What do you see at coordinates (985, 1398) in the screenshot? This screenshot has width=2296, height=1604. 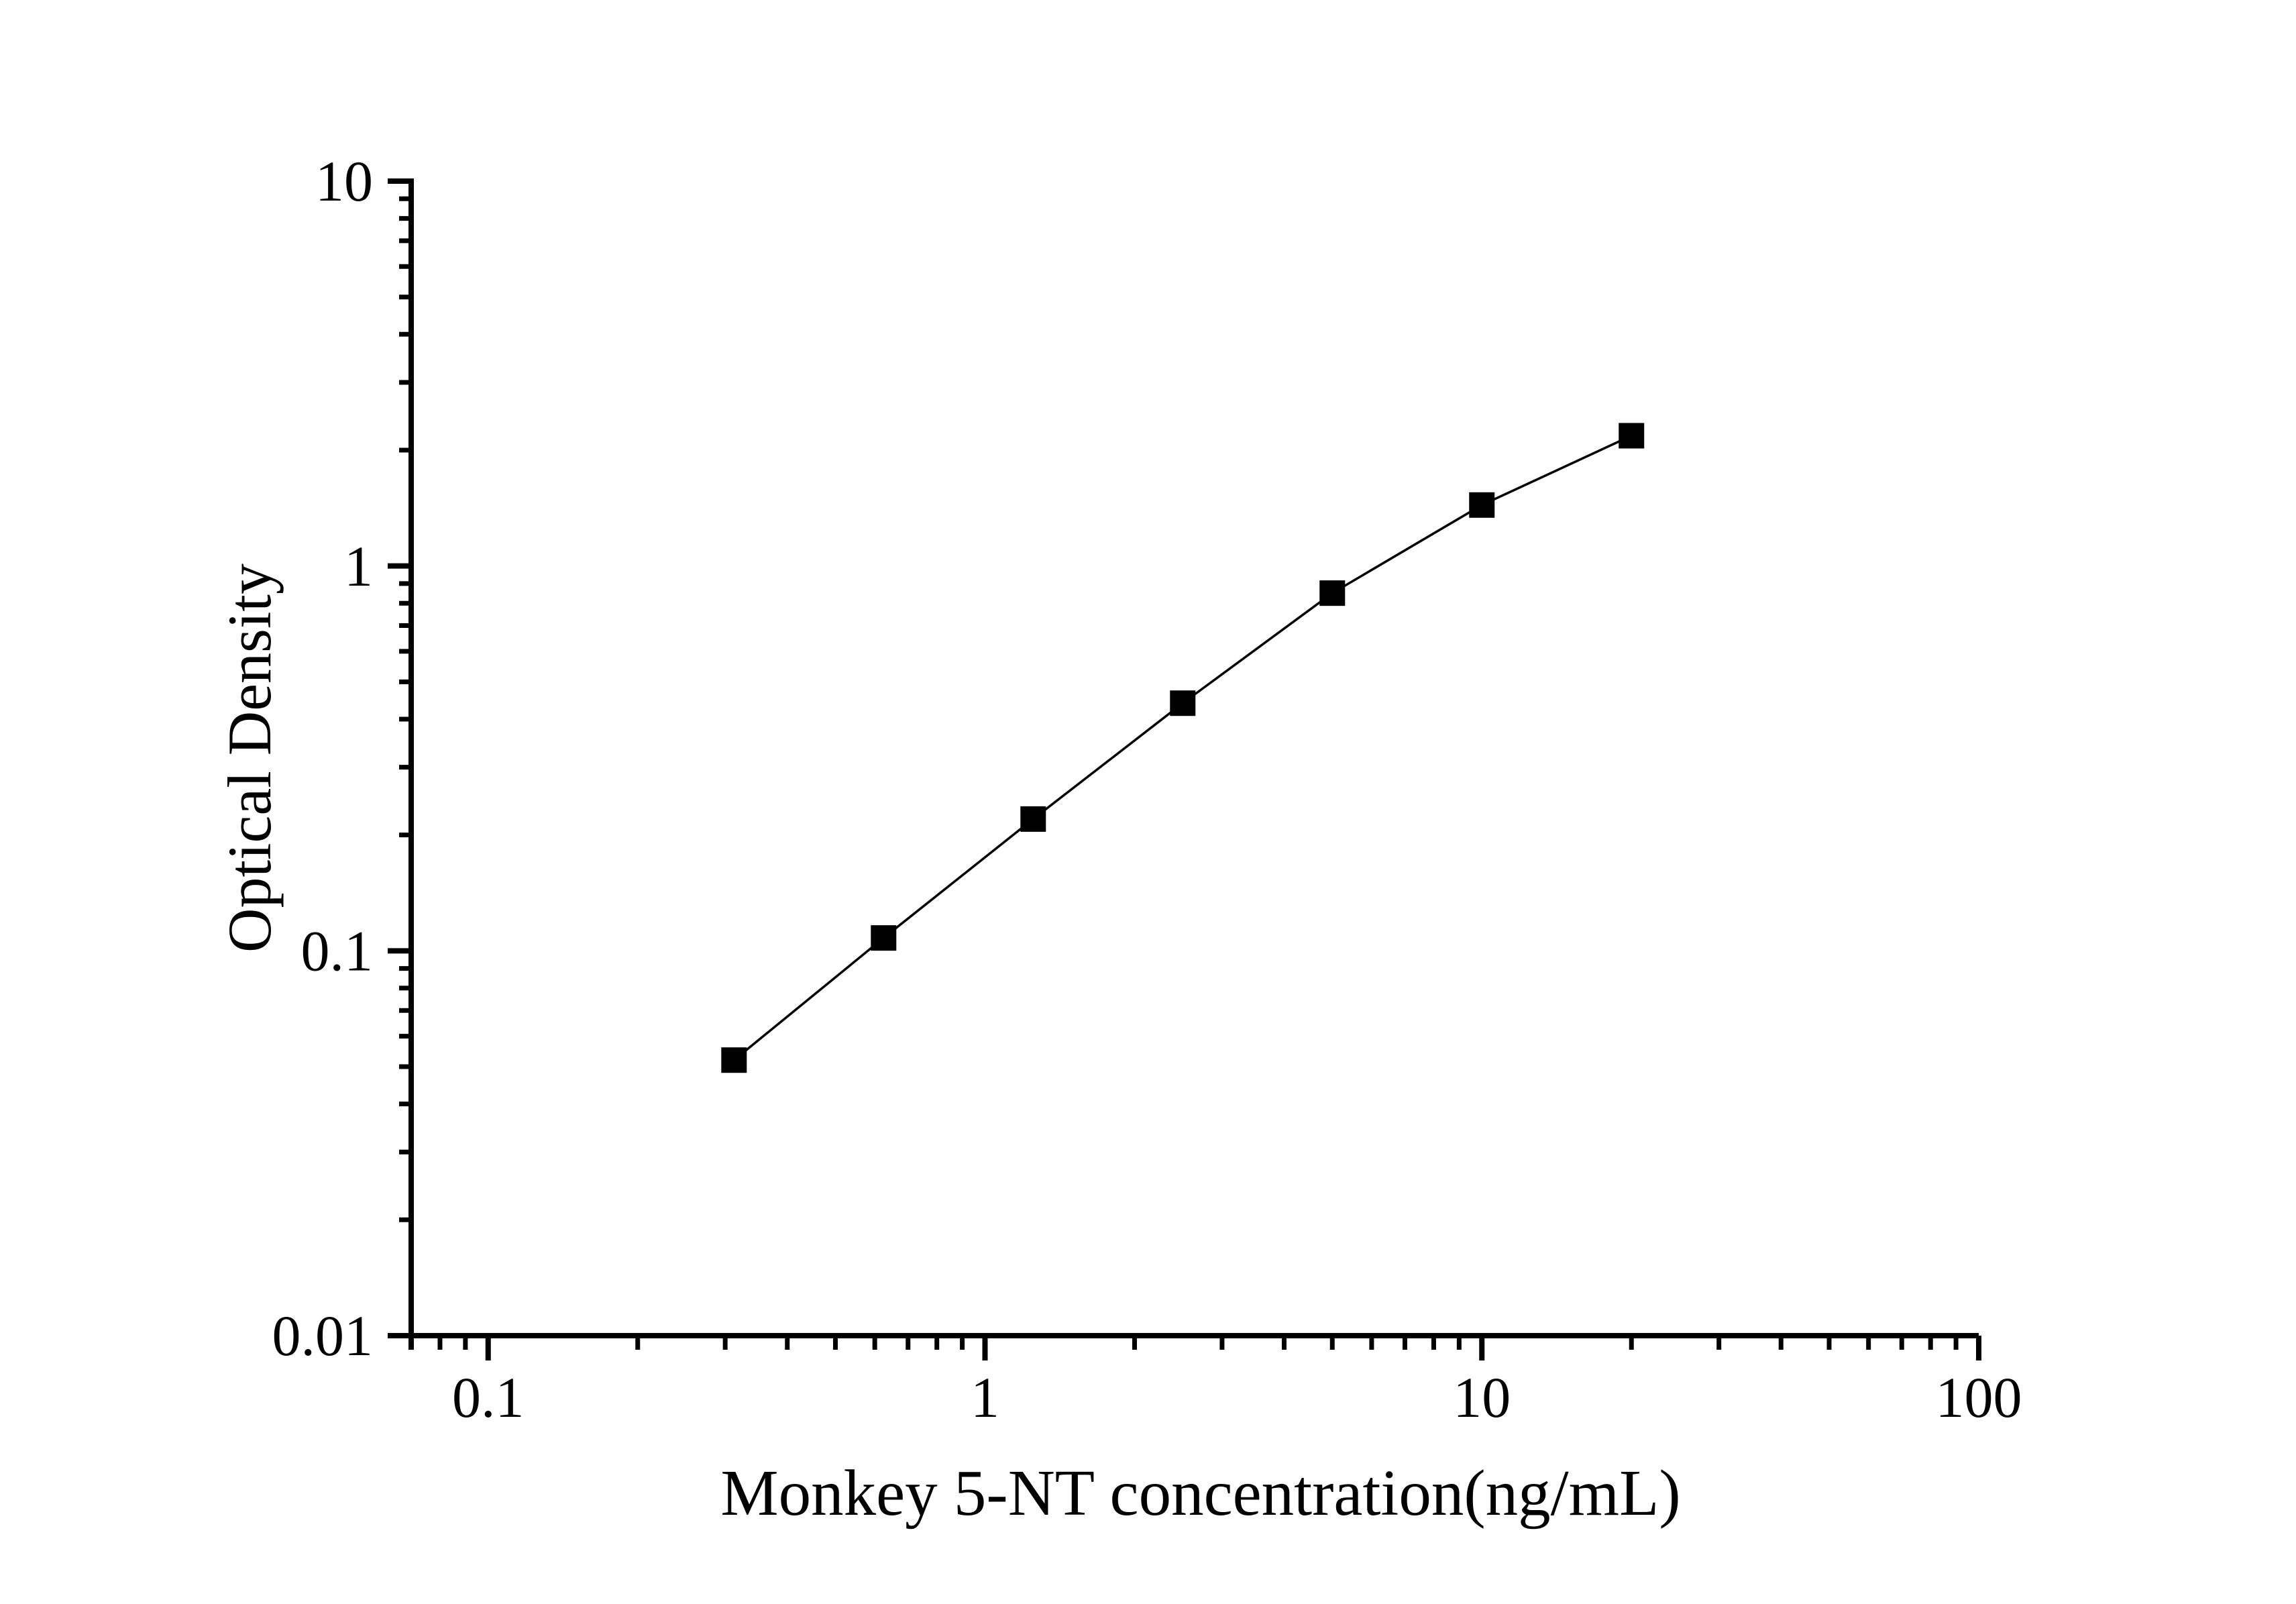 I see `x-tick-label: 1` at bounding box center [985, 1398].